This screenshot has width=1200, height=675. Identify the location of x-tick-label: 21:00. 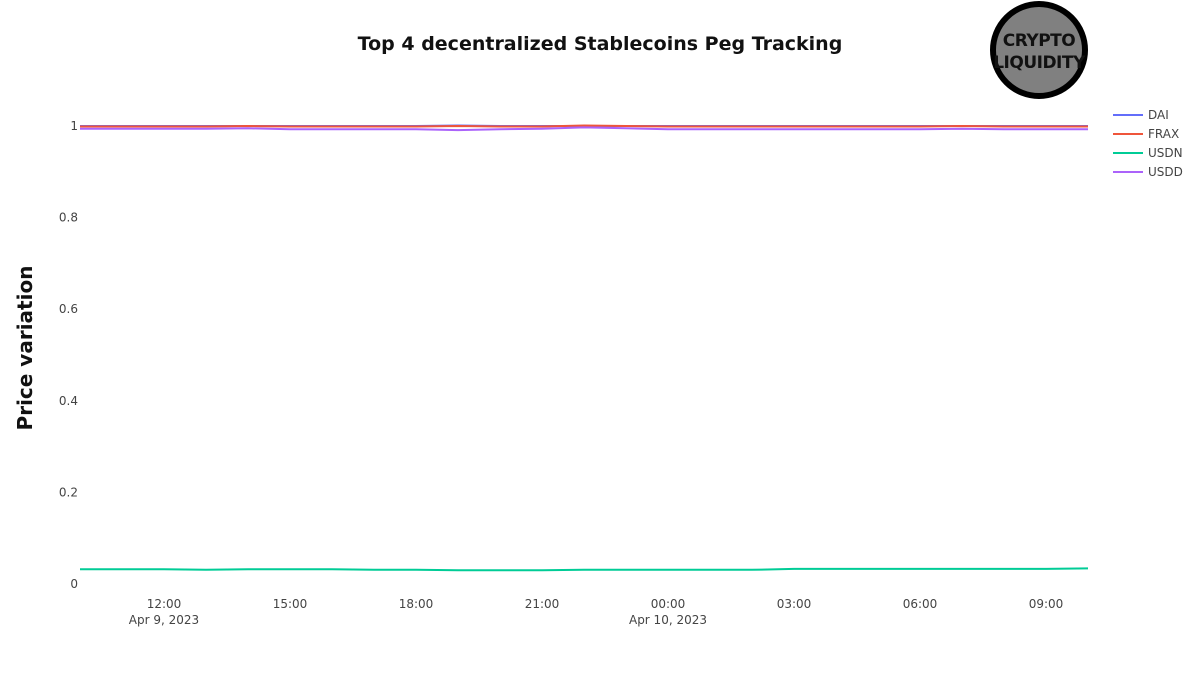
(542, 604).